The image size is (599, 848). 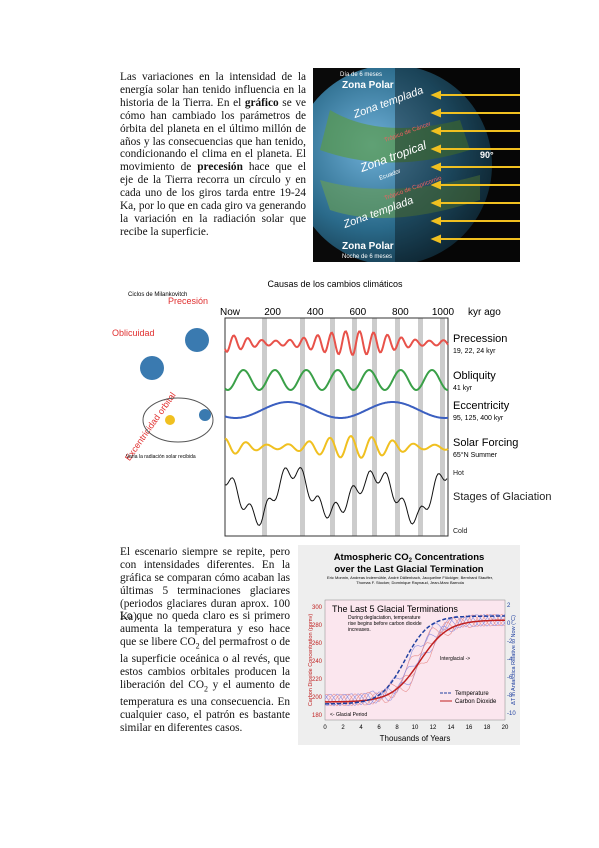 I want to click on label: Hot, so click(x=458, y=473).